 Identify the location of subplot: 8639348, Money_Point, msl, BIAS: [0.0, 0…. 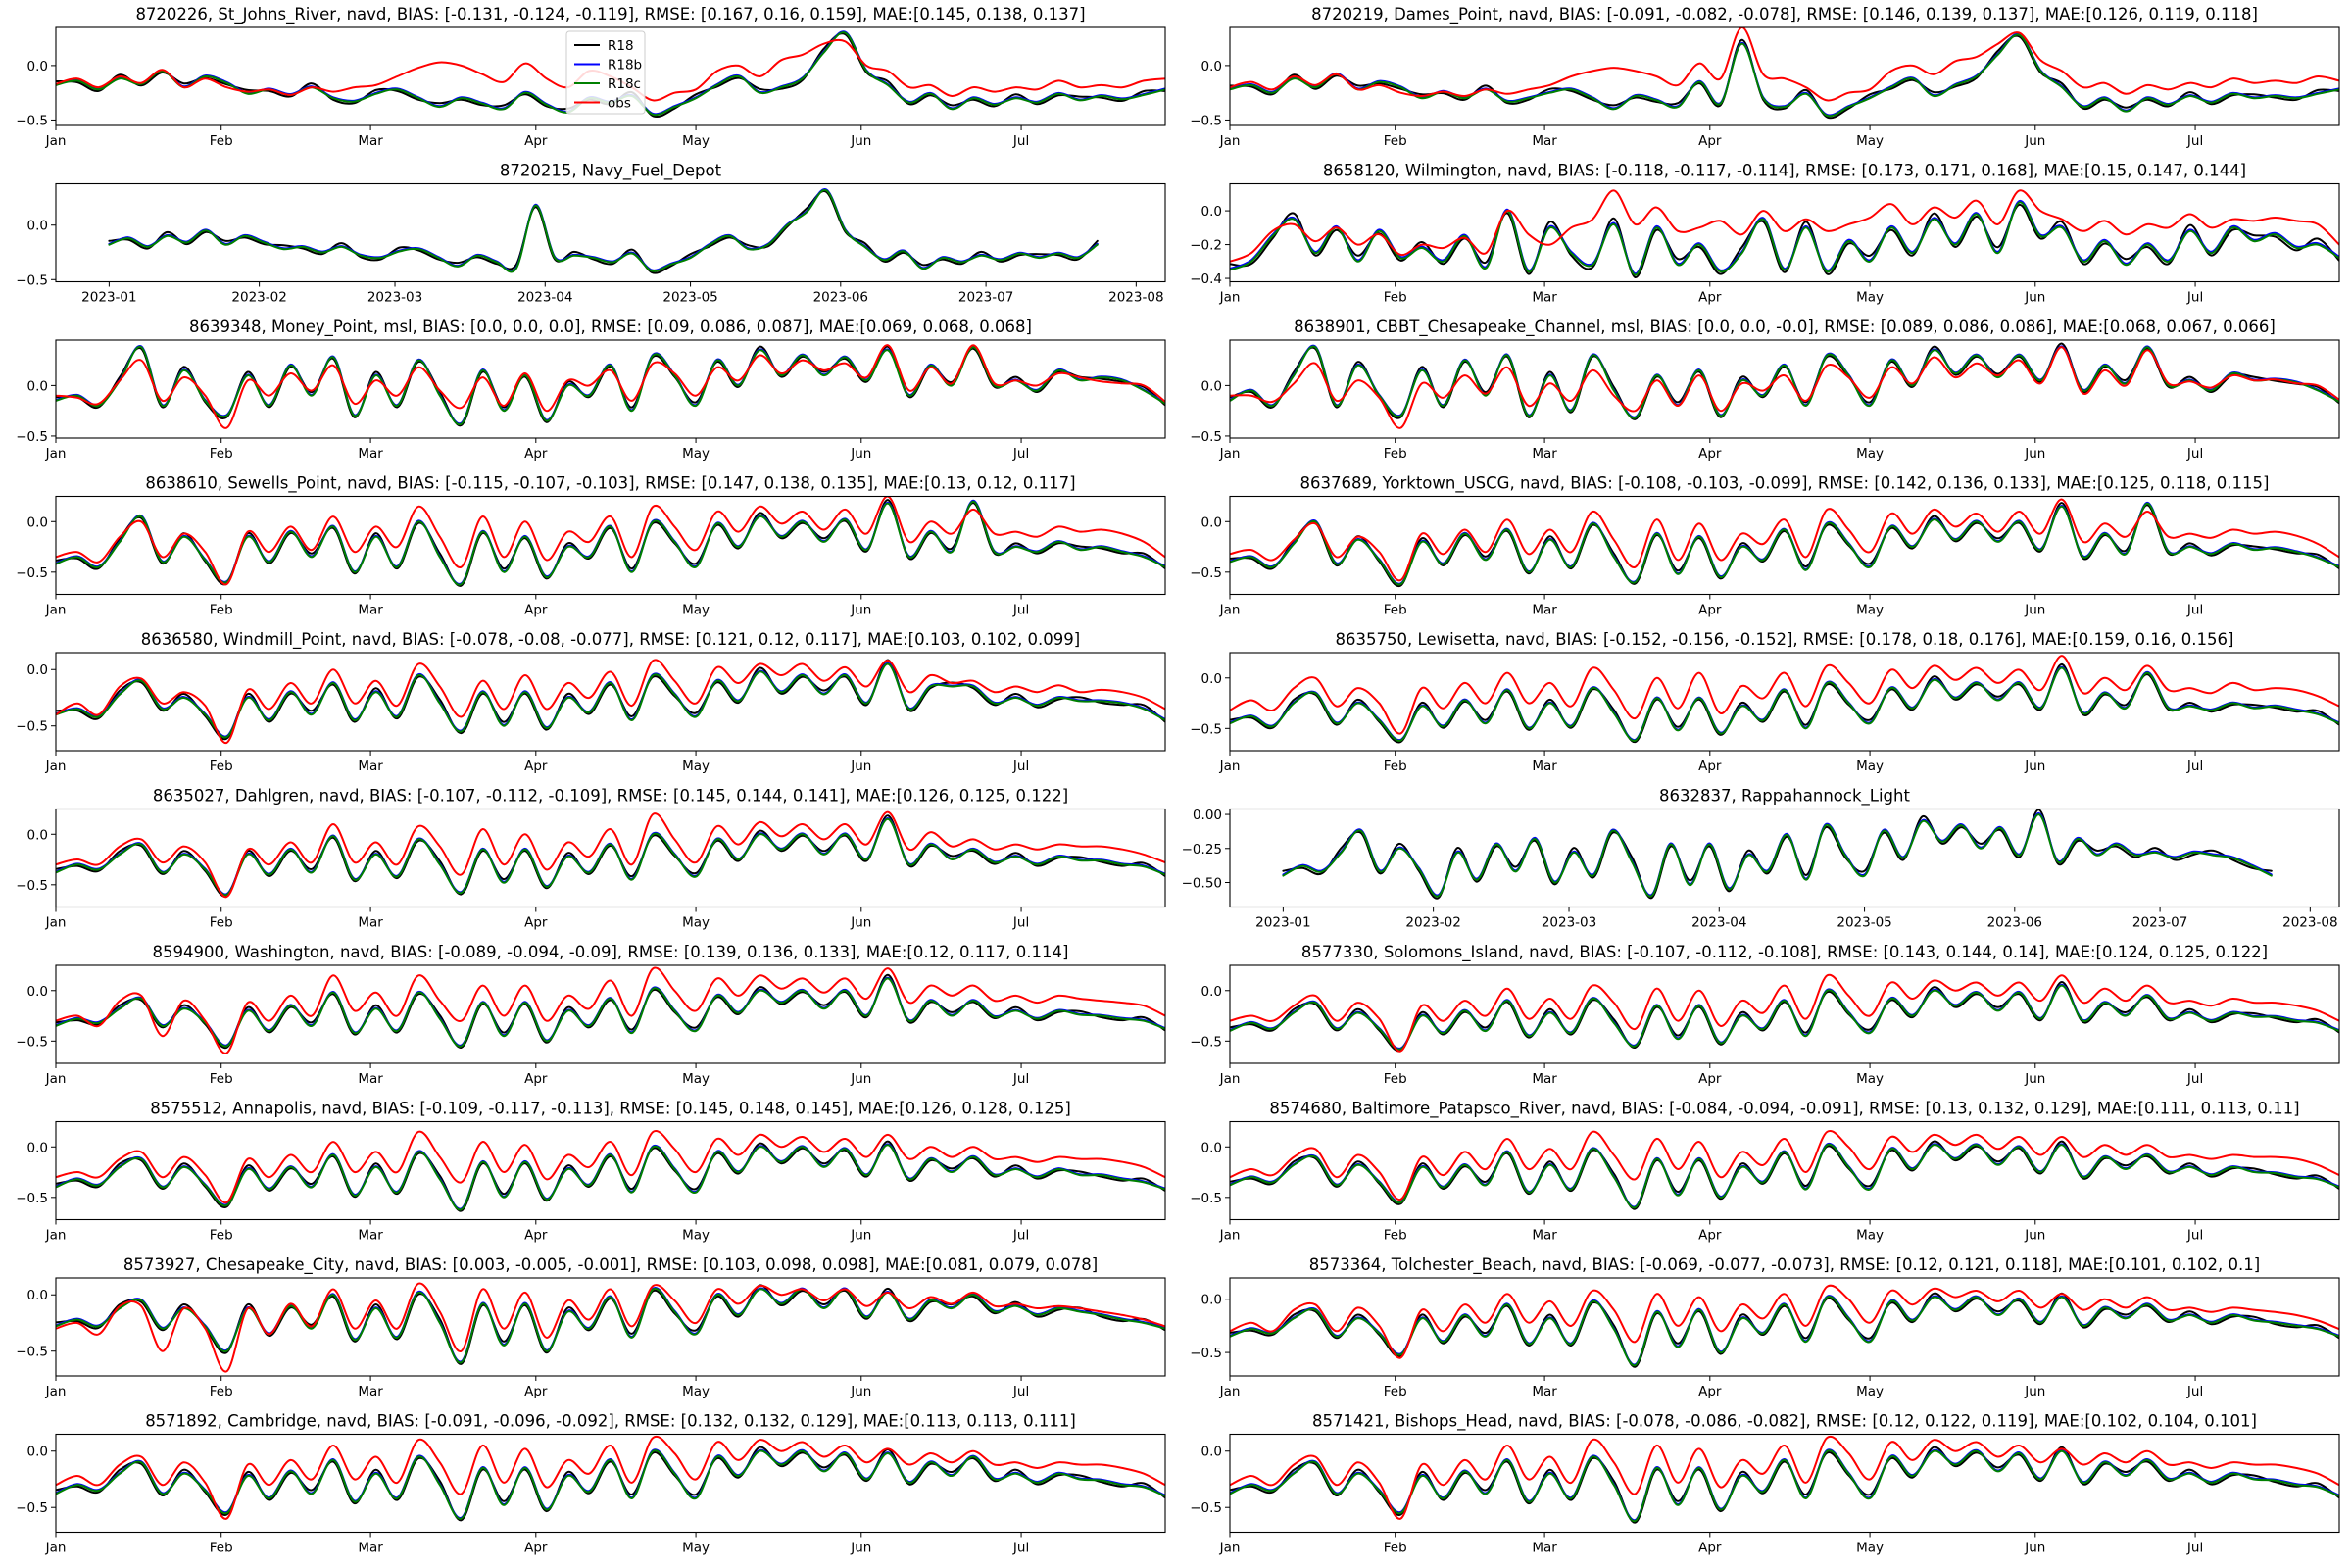
(591, 390).